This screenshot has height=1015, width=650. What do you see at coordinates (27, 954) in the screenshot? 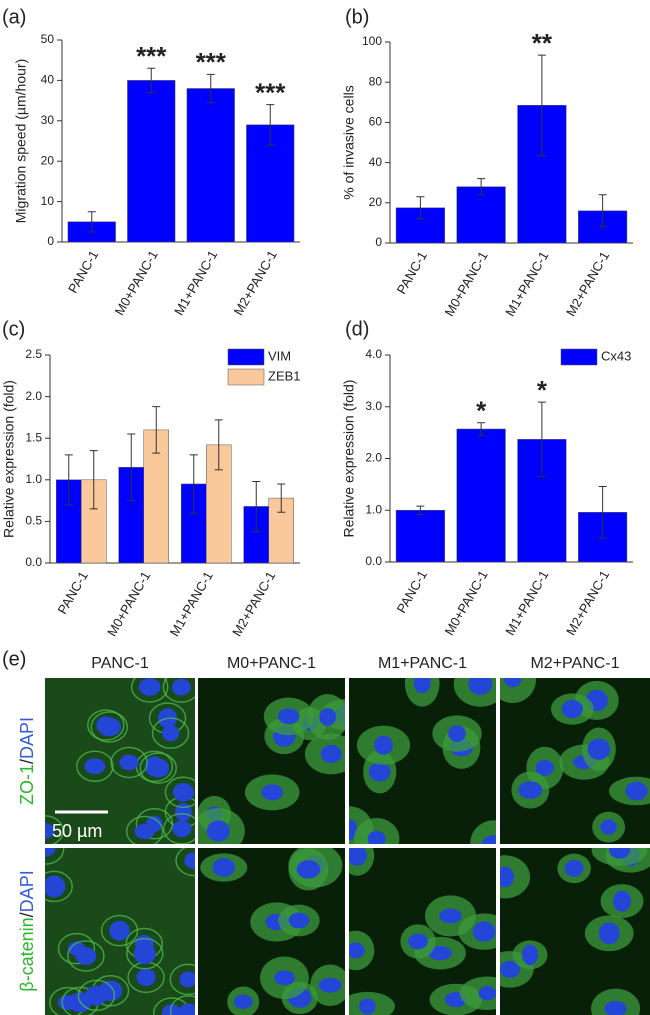
I see `stain: β-catenin` at bounding box center [27, 954].